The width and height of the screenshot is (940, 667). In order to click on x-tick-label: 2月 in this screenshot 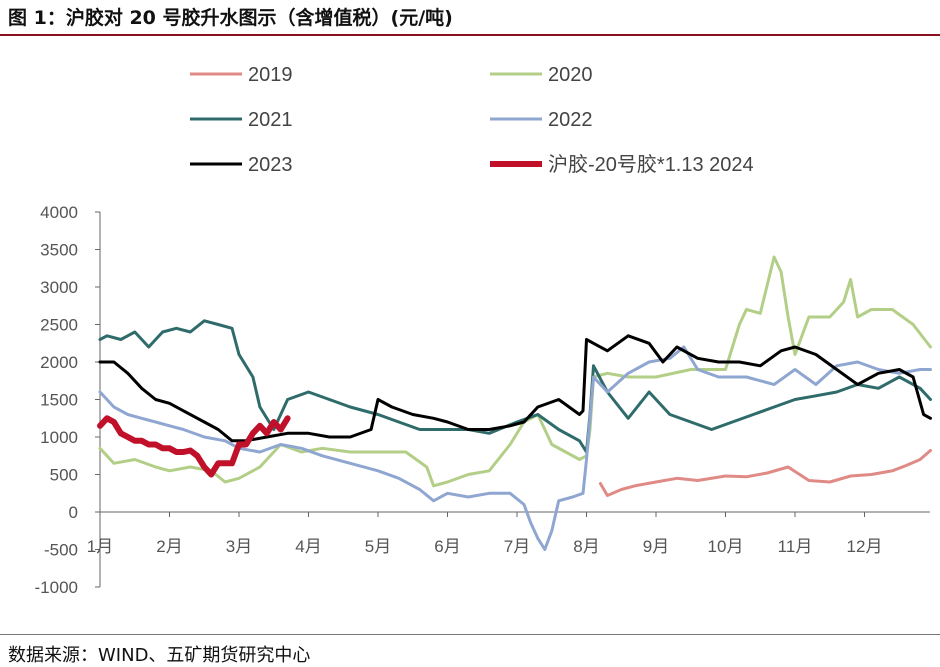, I will do `click(169, 546)`.